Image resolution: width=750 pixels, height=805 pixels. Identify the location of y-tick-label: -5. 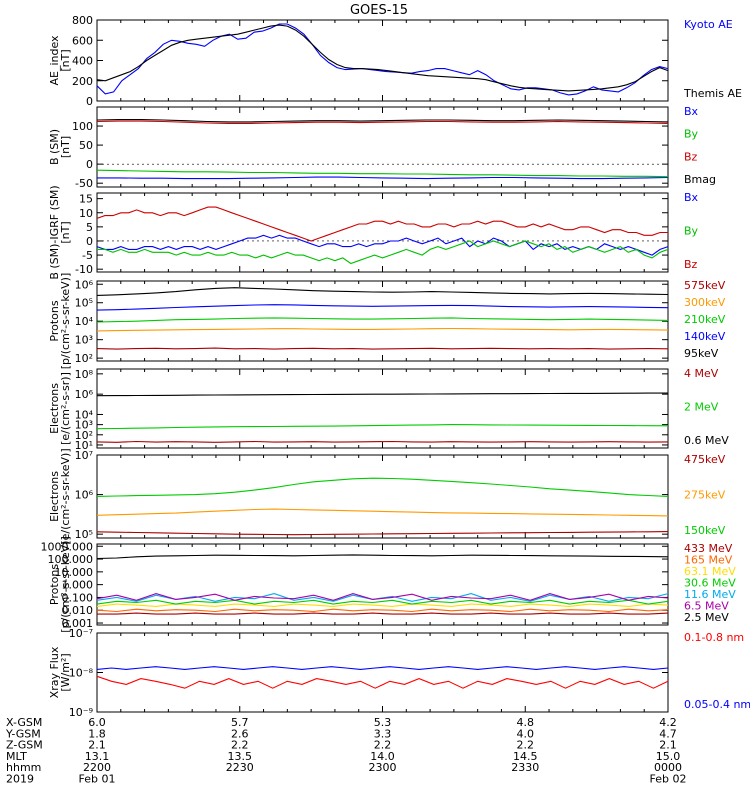
(87, 255).